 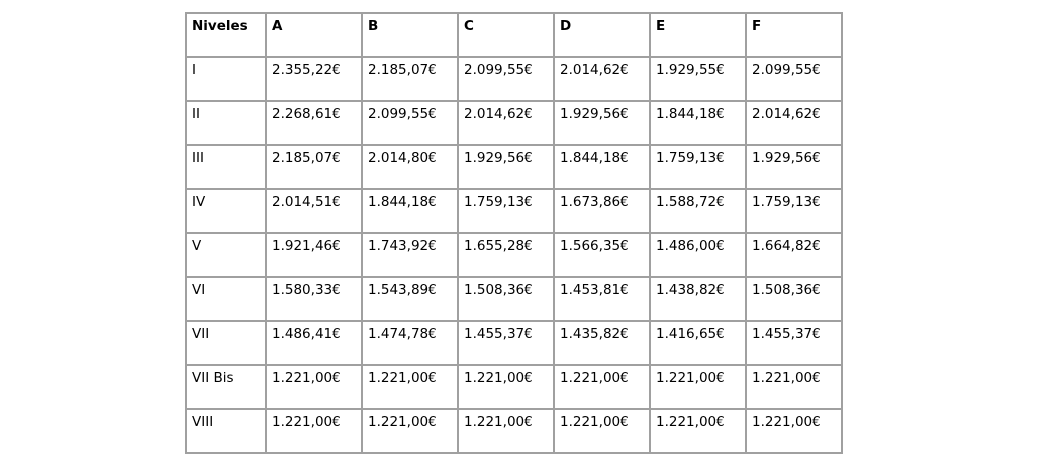 What do you see at coordinates (226, 431) in the screenshot?
I see `row-label: VIII` at bounding box center [226, 431].